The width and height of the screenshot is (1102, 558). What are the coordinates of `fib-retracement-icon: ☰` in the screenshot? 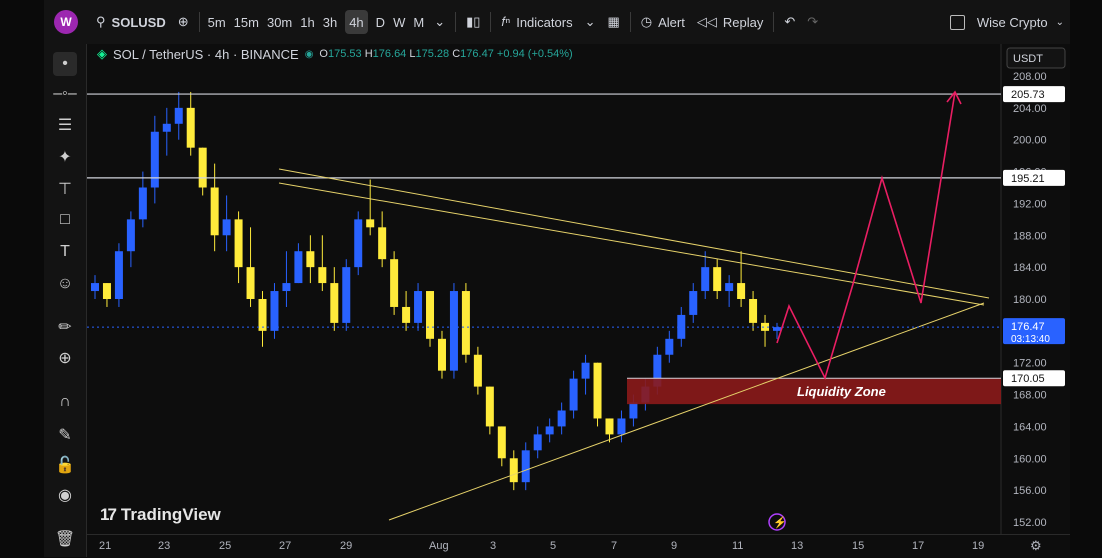 It's located at (65, 125).